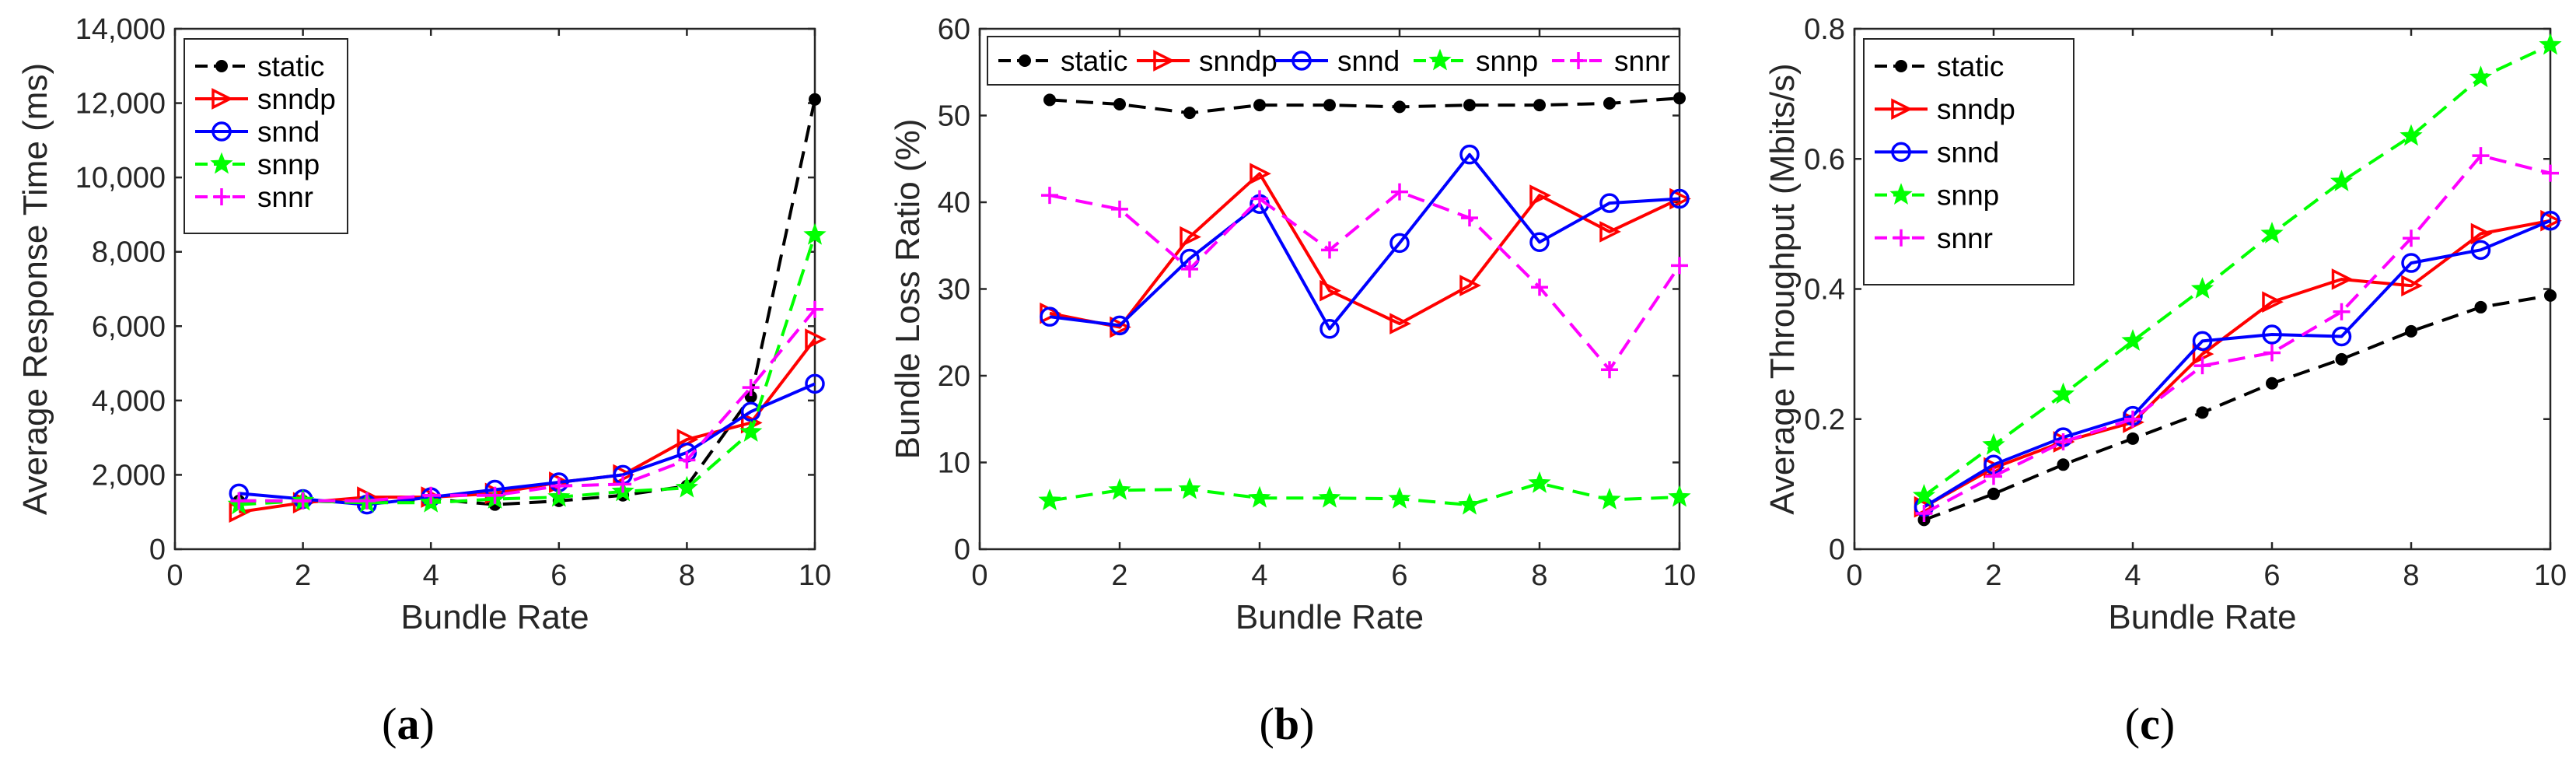 The width and height of the screenshot is (2576, 767). What do you see at coordinates (908, 289) in the screenshot?
I see `y-axis-label: Bundle Loss Ratio (%)` at bounding box center [908, 289].